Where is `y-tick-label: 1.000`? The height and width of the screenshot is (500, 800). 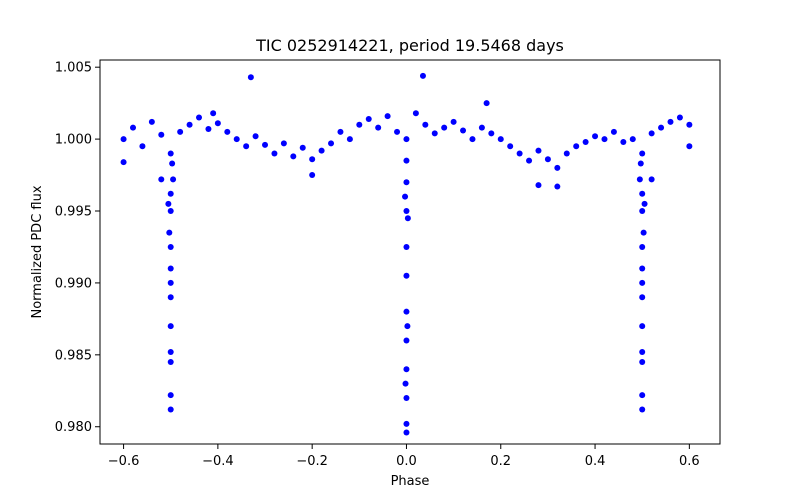
y-tick-label: 1.000 is located at coordinates (73, 140).